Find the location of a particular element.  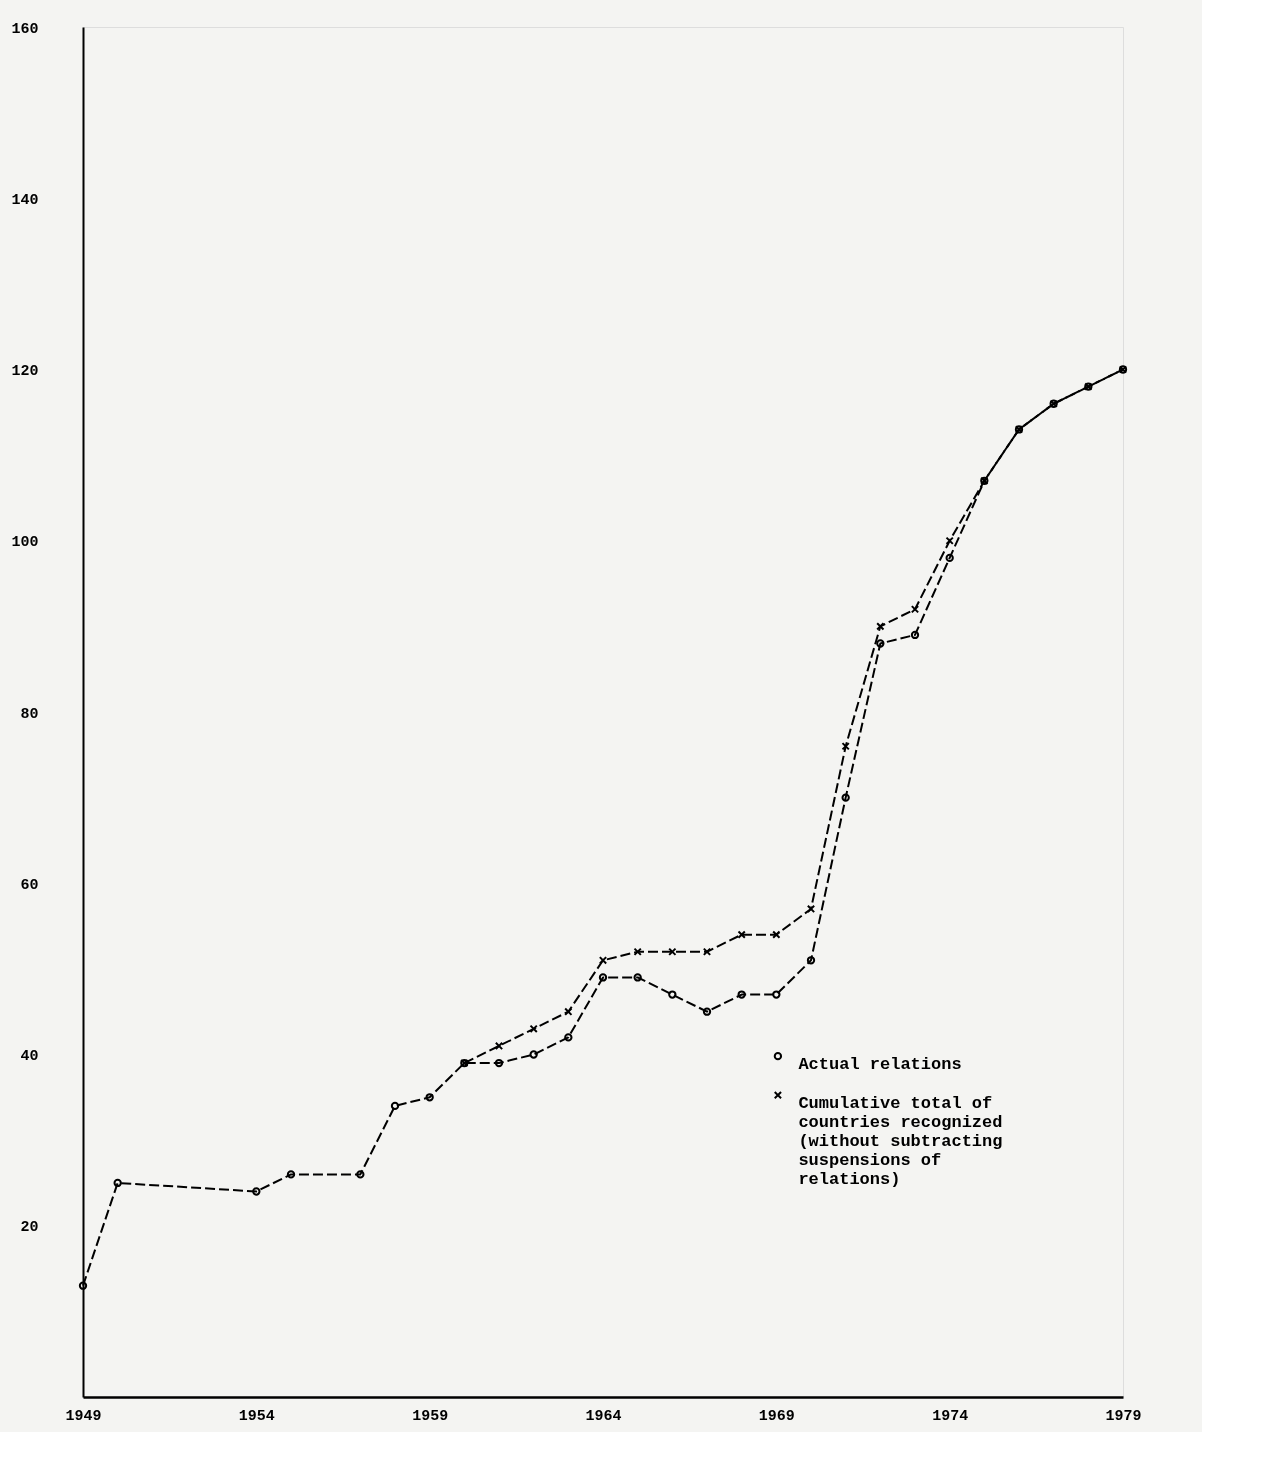

y-tick-label: 120 is located at coordinates (25, 371).